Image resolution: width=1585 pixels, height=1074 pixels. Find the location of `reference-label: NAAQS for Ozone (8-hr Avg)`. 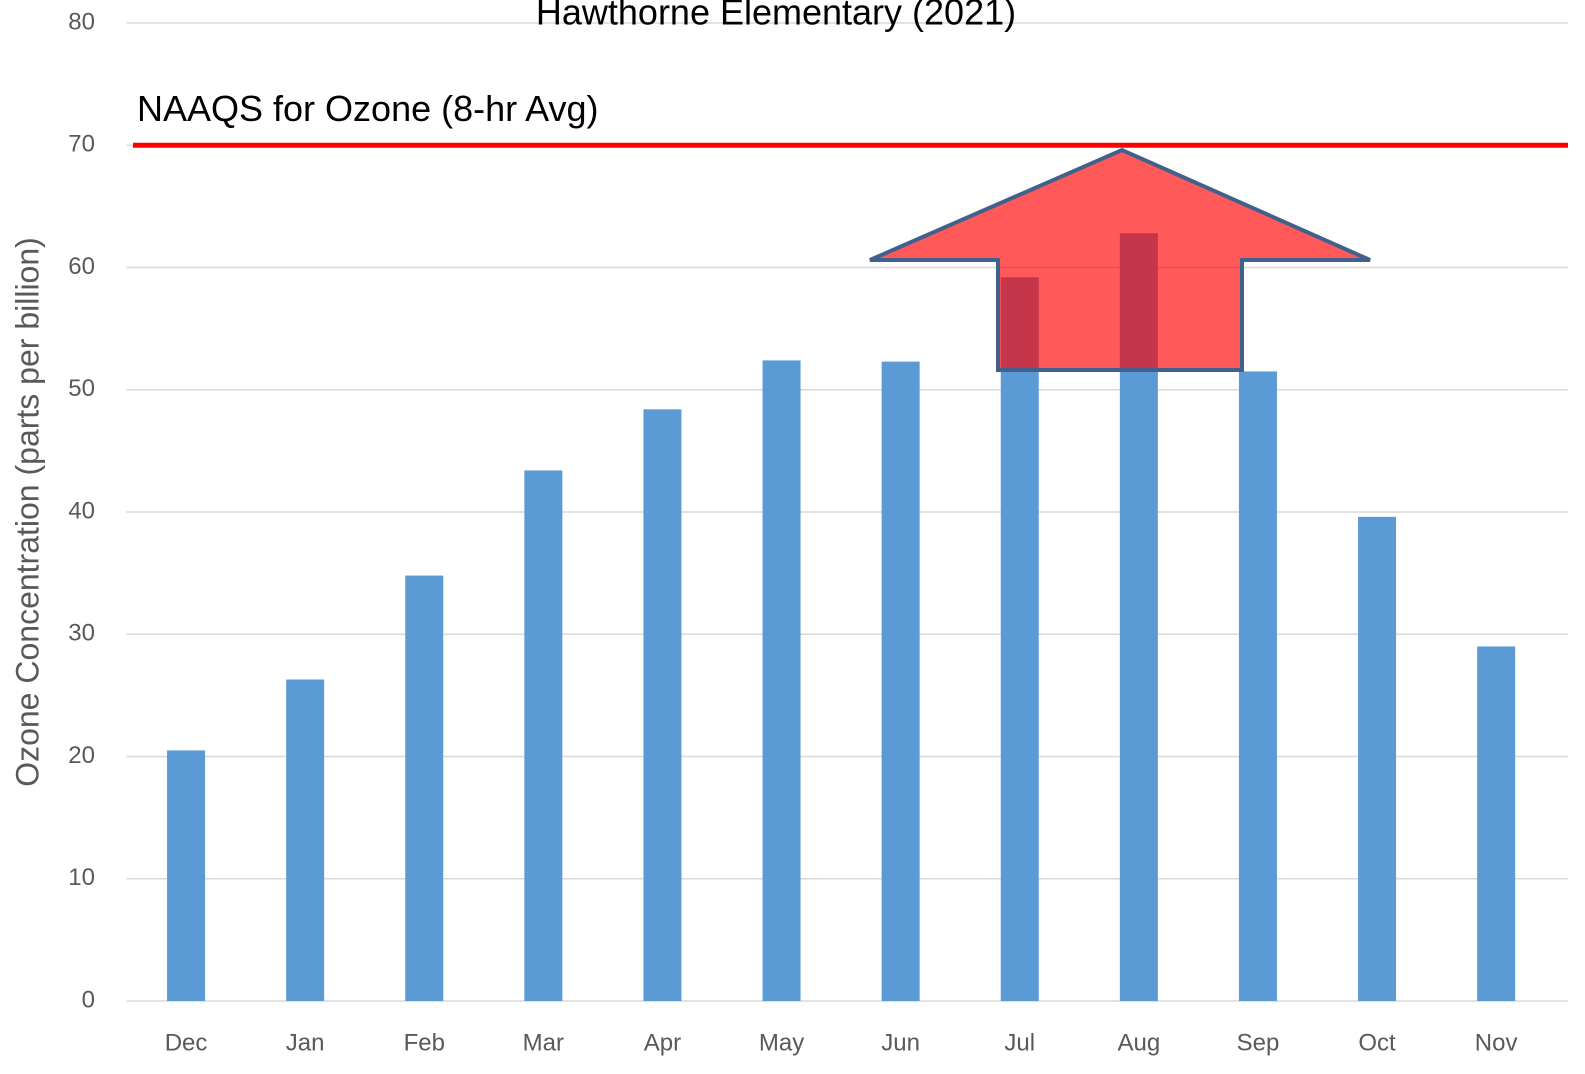

reference-label: NAAQS for Ozone (8-hr Avg) is located at coordinates (368, 108).